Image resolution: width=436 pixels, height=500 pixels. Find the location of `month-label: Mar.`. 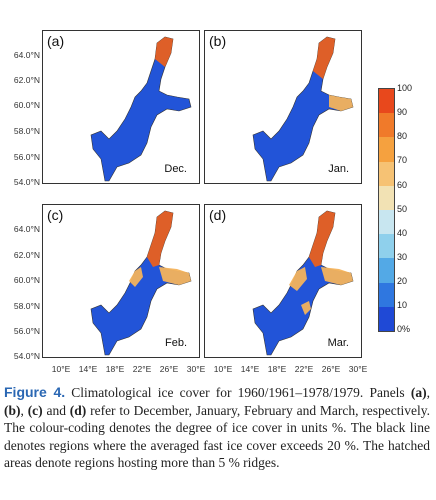

month-label: Mar. is located at coordinates (338, 343).